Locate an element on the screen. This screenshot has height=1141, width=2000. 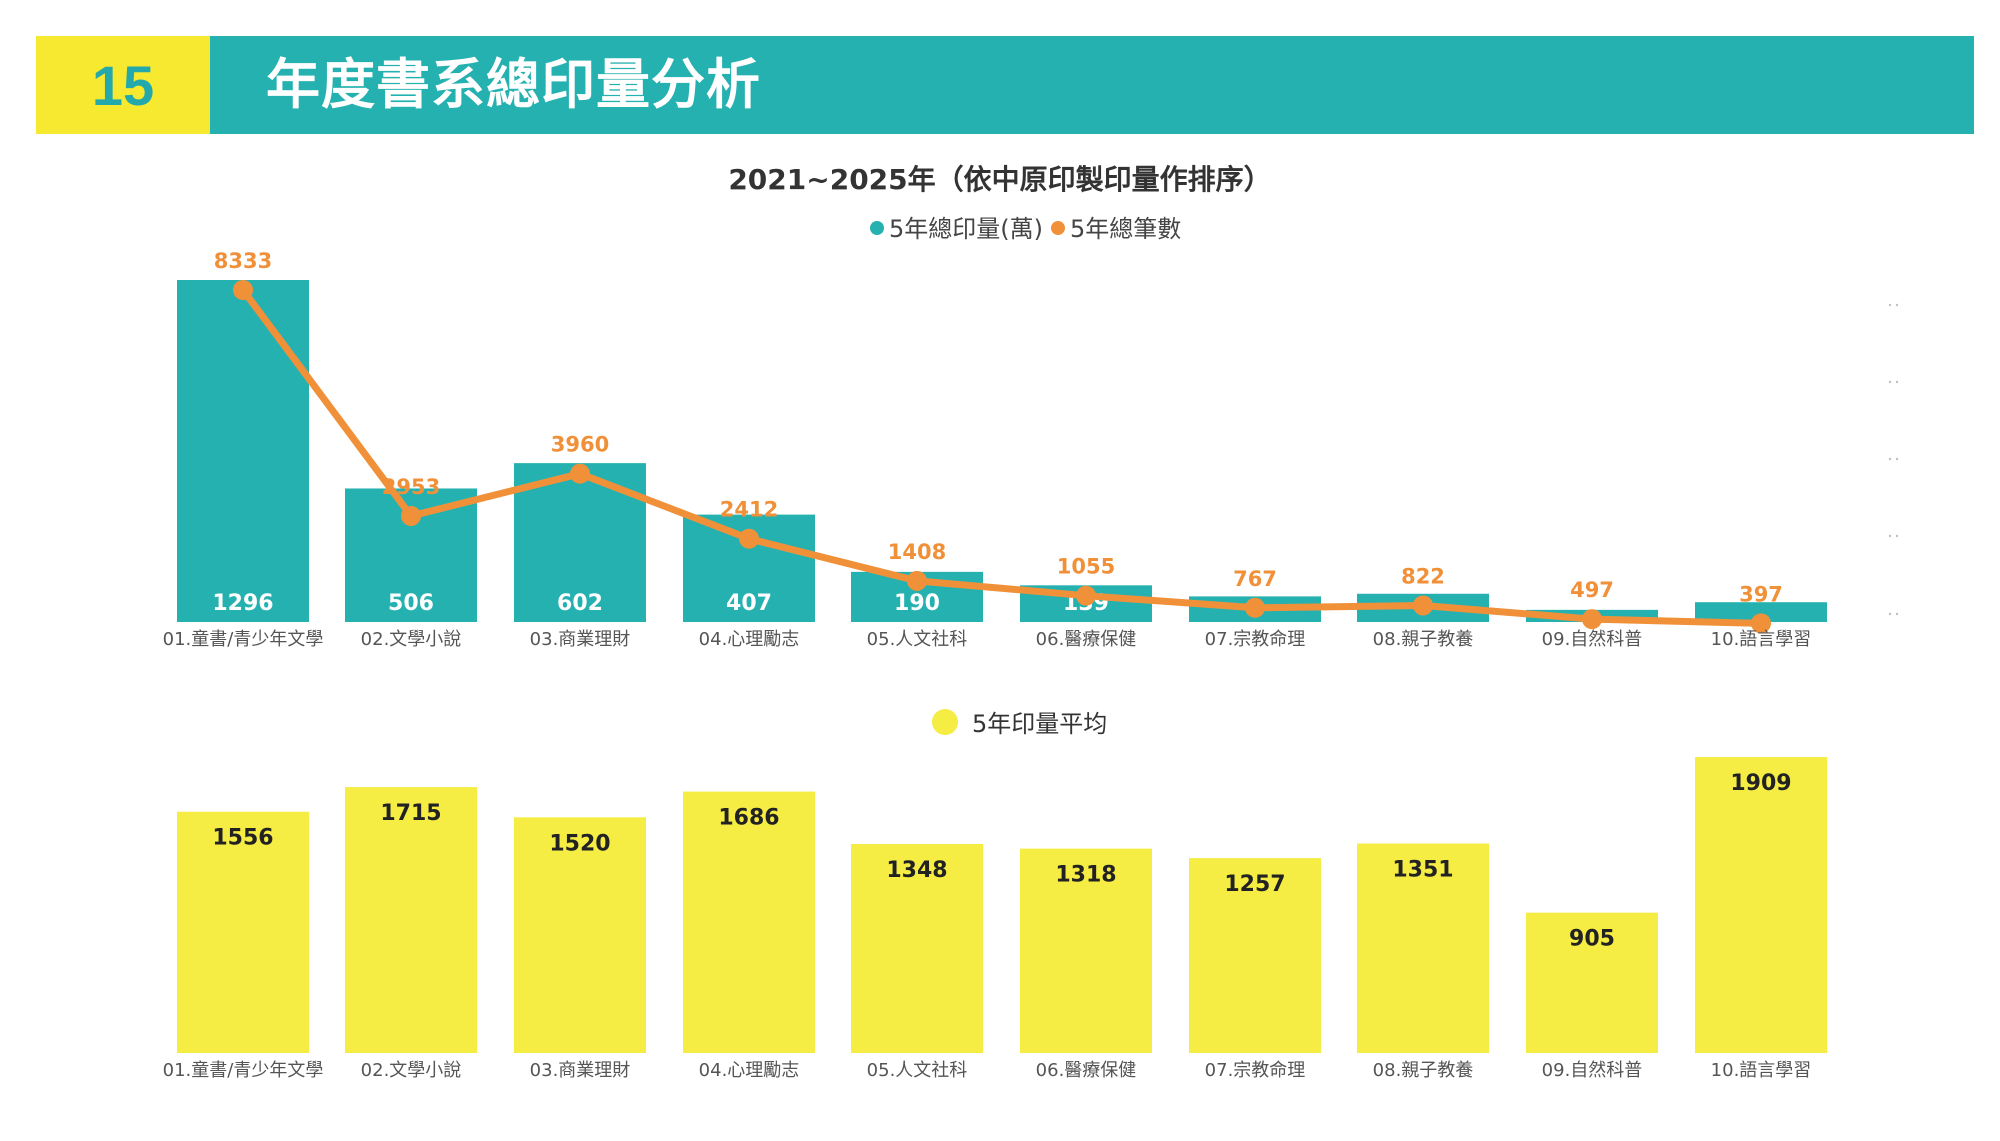
bar-value-label: 905 is located at coordinates (1592, 939).